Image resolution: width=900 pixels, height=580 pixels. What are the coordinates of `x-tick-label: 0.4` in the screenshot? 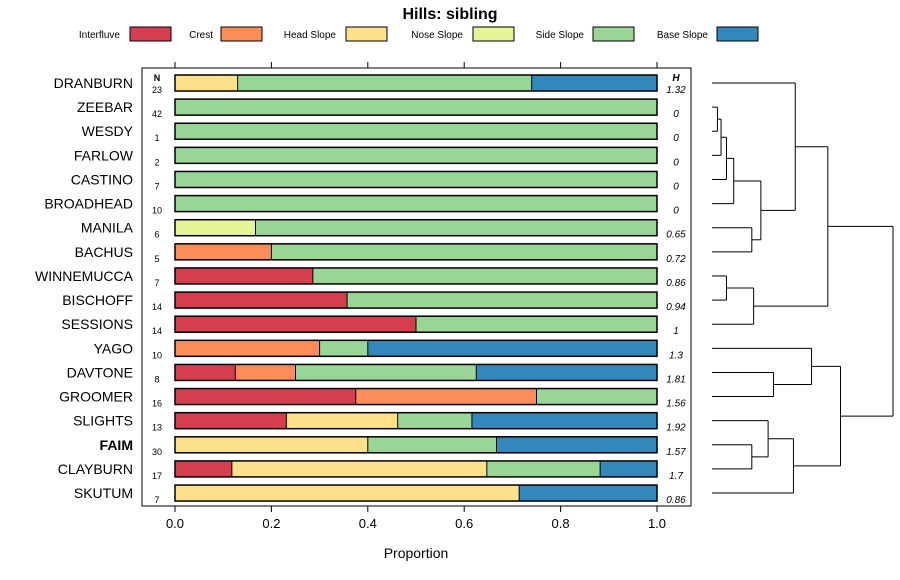 It's located at (368, 523).